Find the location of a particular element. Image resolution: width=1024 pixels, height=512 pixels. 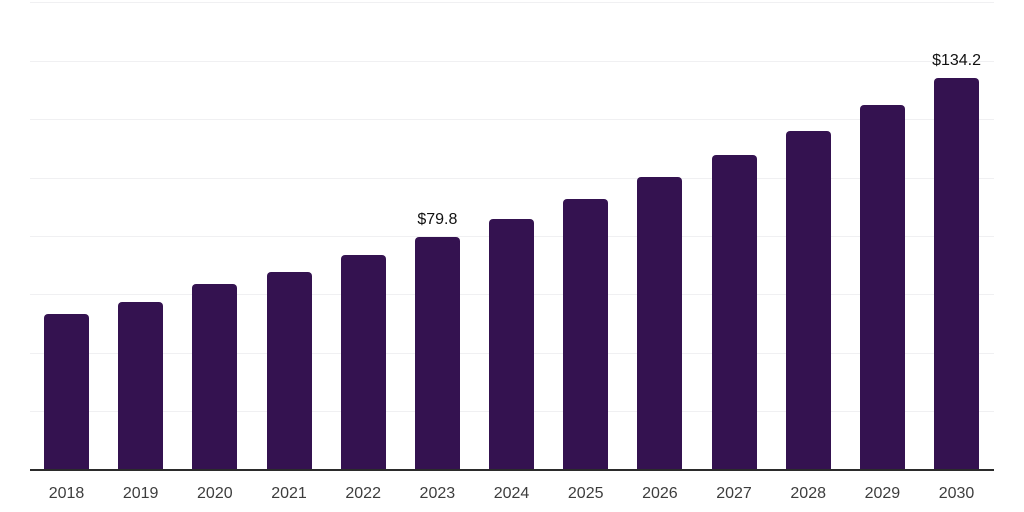

x-tick-2027: 2027 is located at coordinates (734, 493).